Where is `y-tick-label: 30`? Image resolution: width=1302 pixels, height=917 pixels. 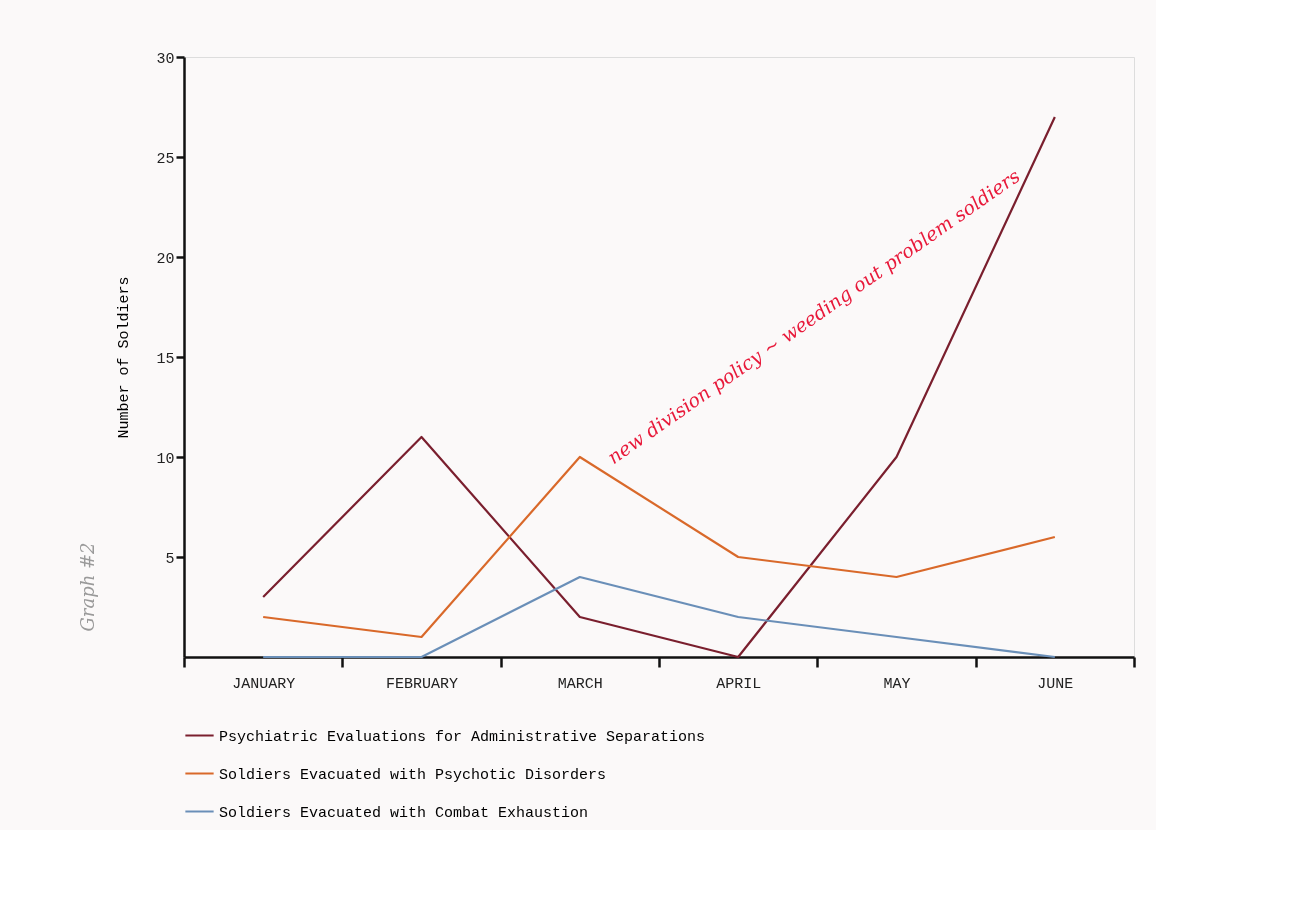 y-tick-label: 30 is located at coordinates (165, 59).